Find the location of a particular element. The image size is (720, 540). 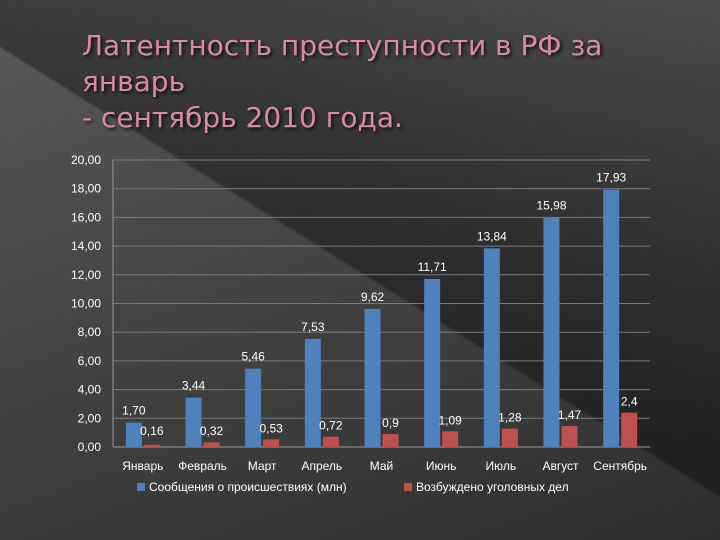

y-tick-label: 8,00 is located at coordinates (90, 332).